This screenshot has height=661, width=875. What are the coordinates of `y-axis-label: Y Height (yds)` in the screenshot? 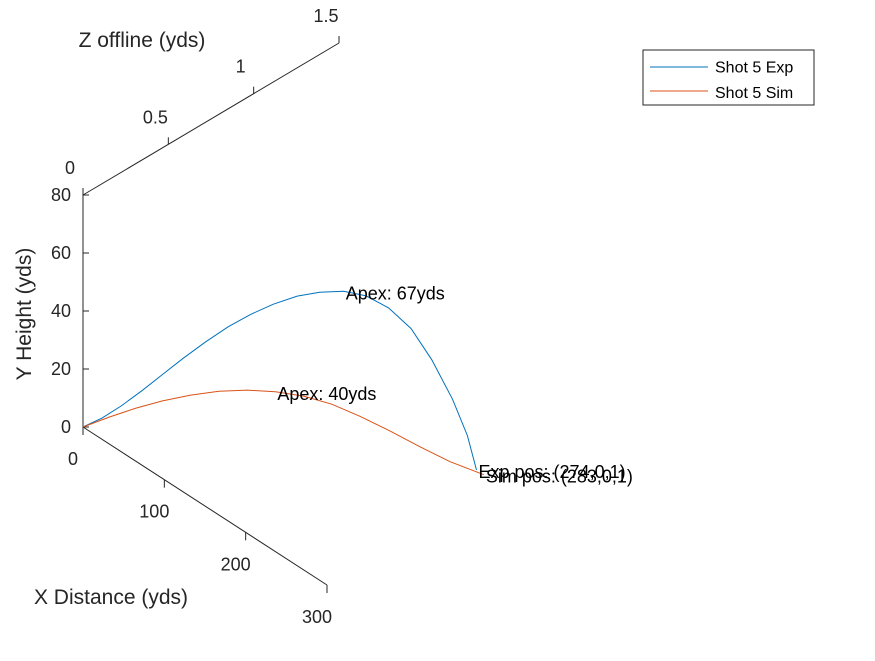 It's located at (24, 314).